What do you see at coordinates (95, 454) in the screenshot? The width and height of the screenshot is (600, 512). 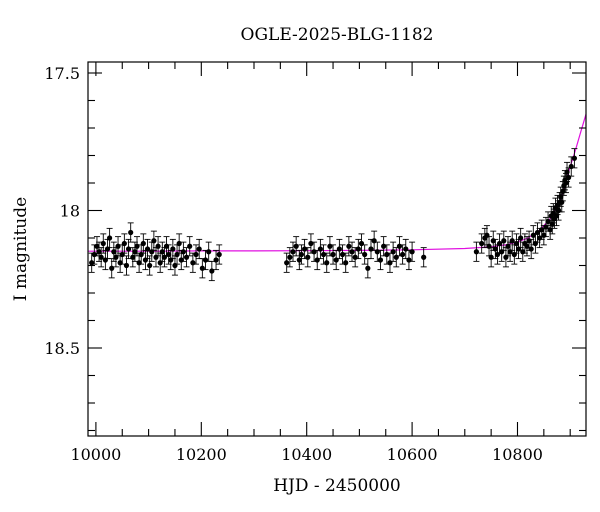 I see `x-tick-label: 10000` at bounding box center [95, 454].